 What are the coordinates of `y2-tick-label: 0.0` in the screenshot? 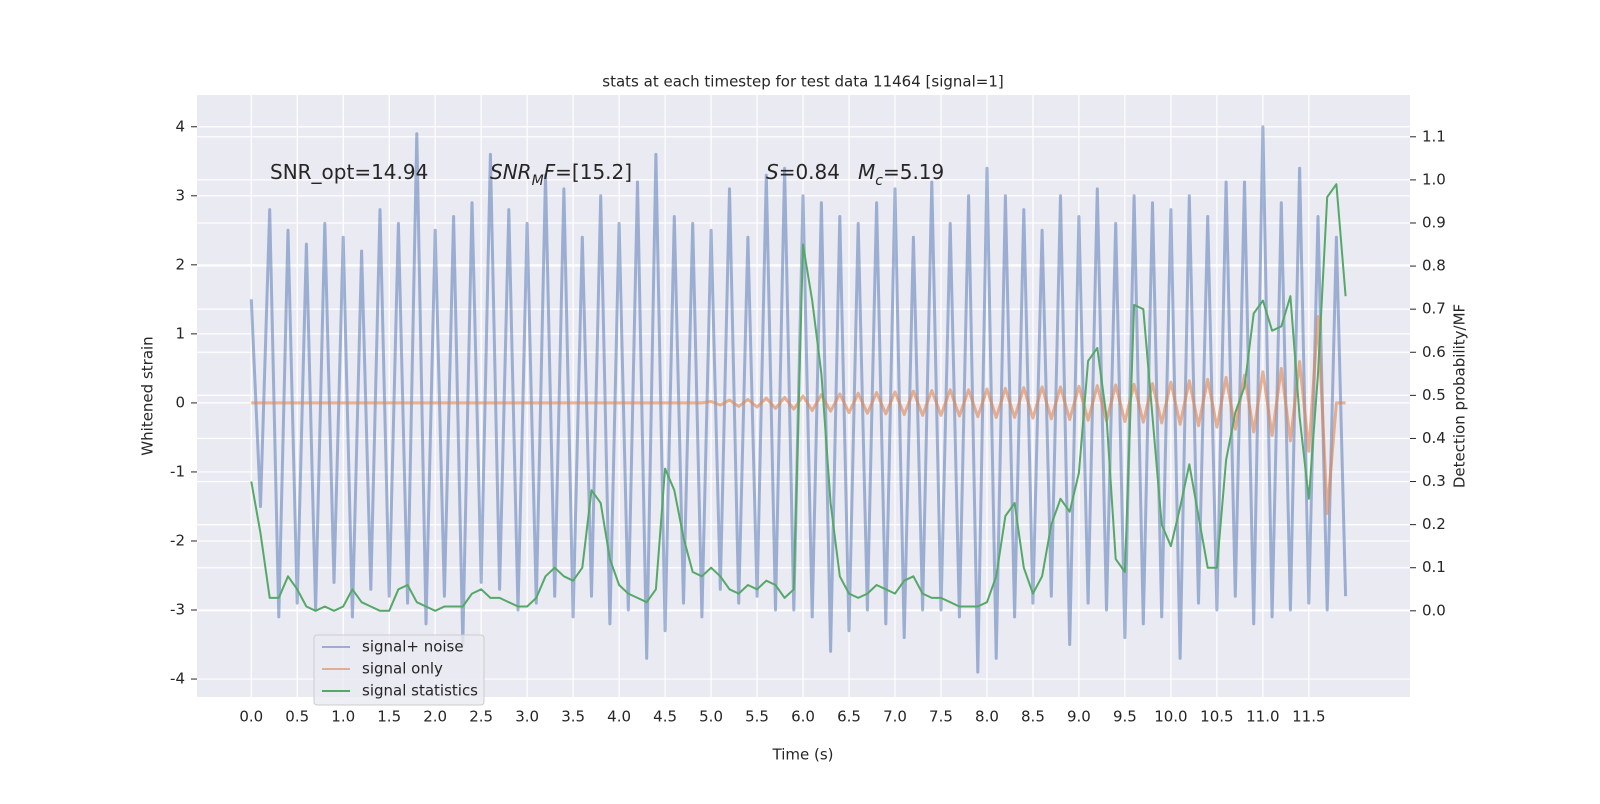 It's located at (1434, 610).